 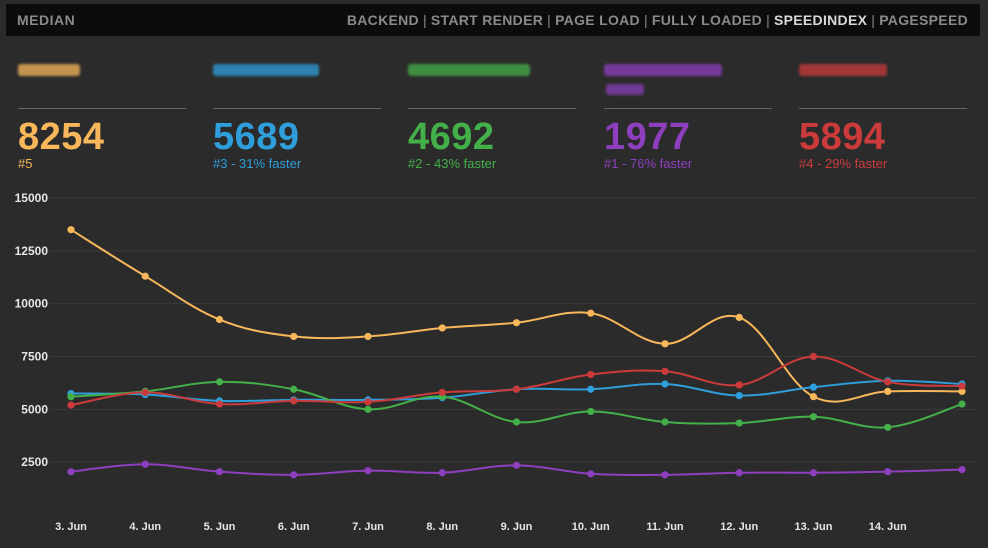 I want to click on stat-card: 5894 #4 - 29% faster, so click(x=884, y=113).